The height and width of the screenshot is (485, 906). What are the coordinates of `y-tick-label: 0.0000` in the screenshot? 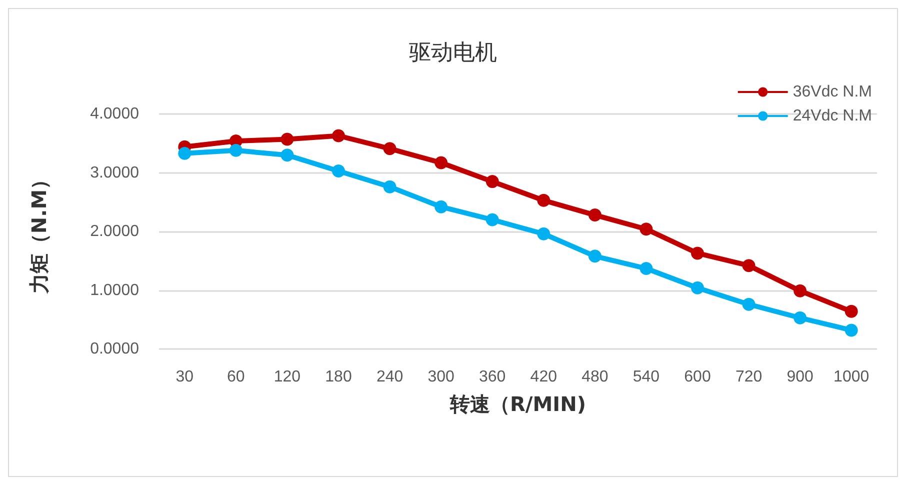 It's located at (115, 349).